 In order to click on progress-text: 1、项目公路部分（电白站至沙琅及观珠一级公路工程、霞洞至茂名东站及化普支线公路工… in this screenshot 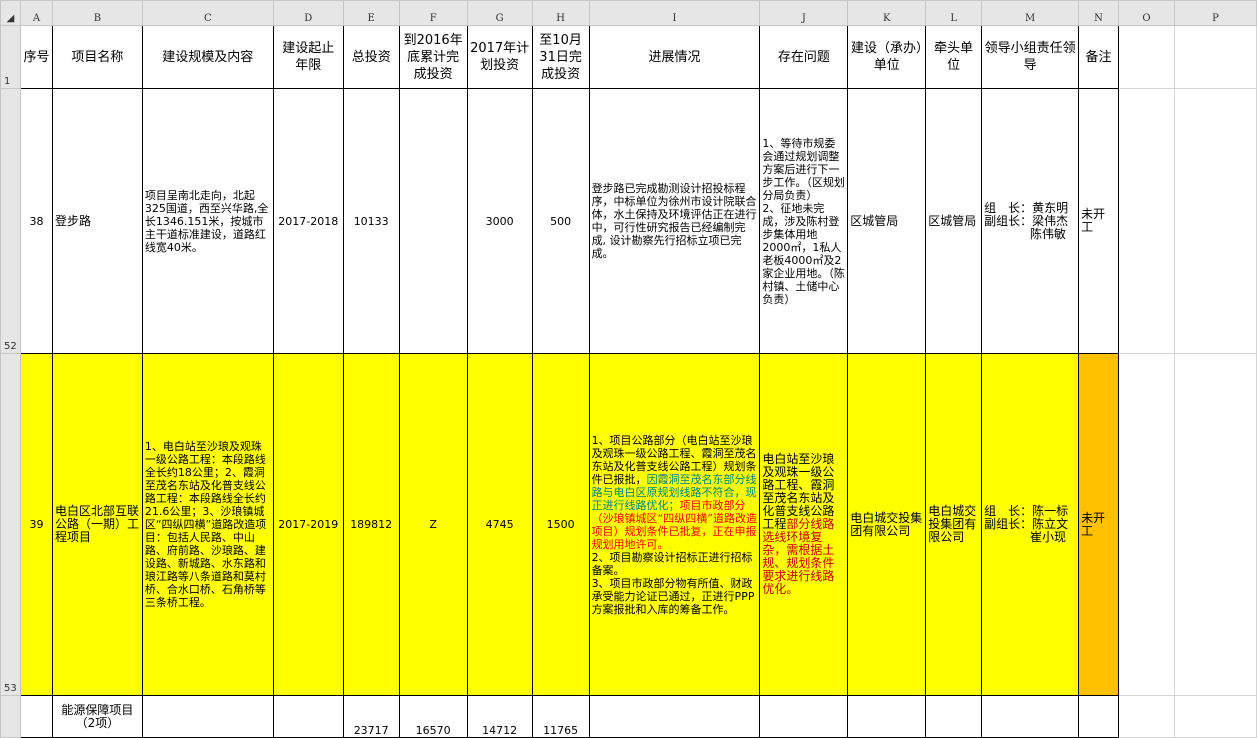, I will do `click(674, 459)`.